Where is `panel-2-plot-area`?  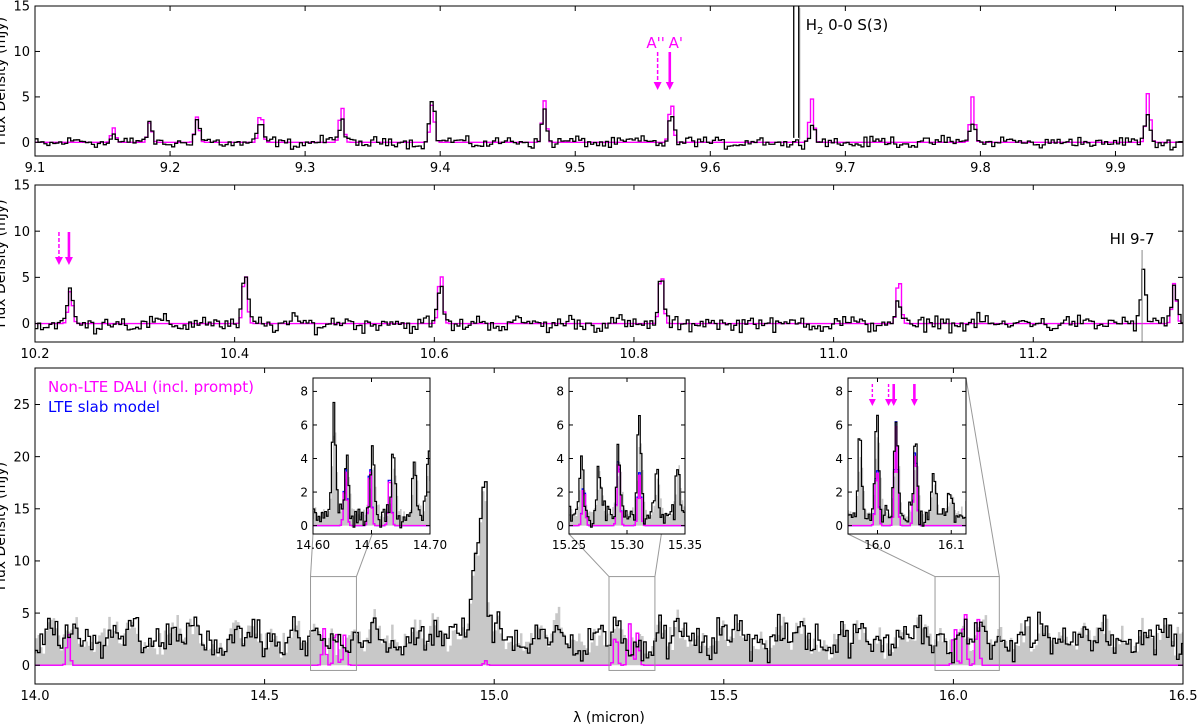 panel-2-plot-area is located at coordinates (609, 296).